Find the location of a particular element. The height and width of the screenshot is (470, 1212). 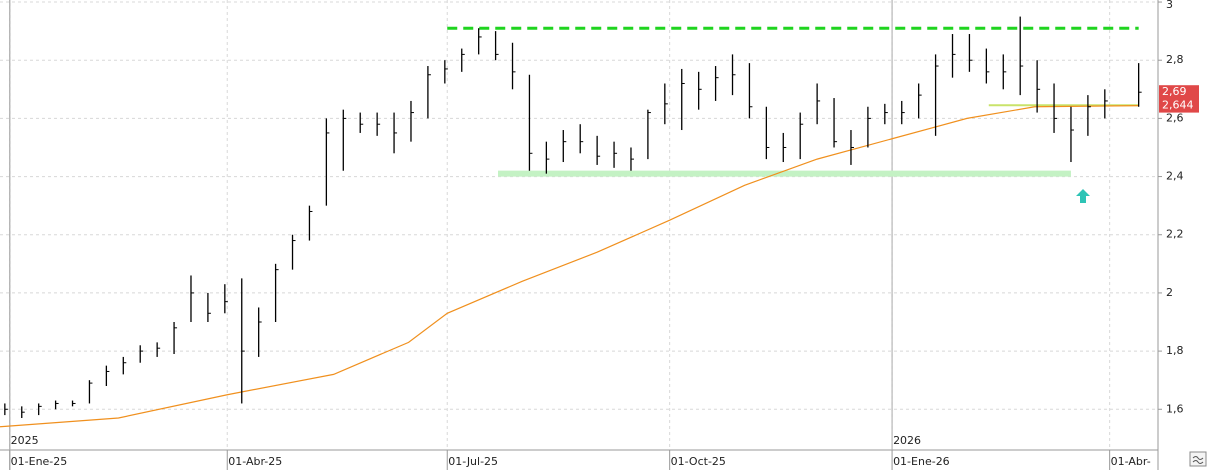

y-tick-label: 1,6 is located at coordinates (1175, 408).